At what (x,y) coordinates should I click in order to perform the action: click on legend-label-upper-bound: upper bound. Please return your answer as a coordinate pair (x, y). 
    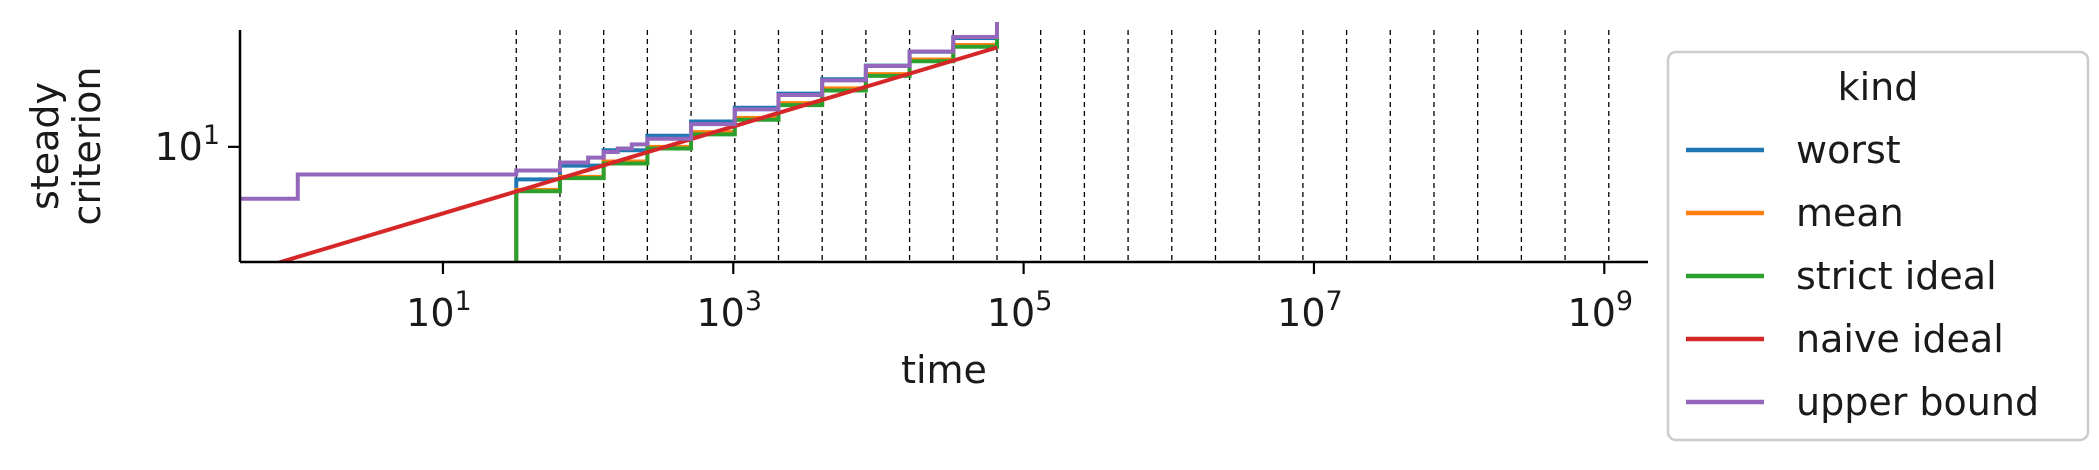
    Looking at the image, I should click on (1917, 402).